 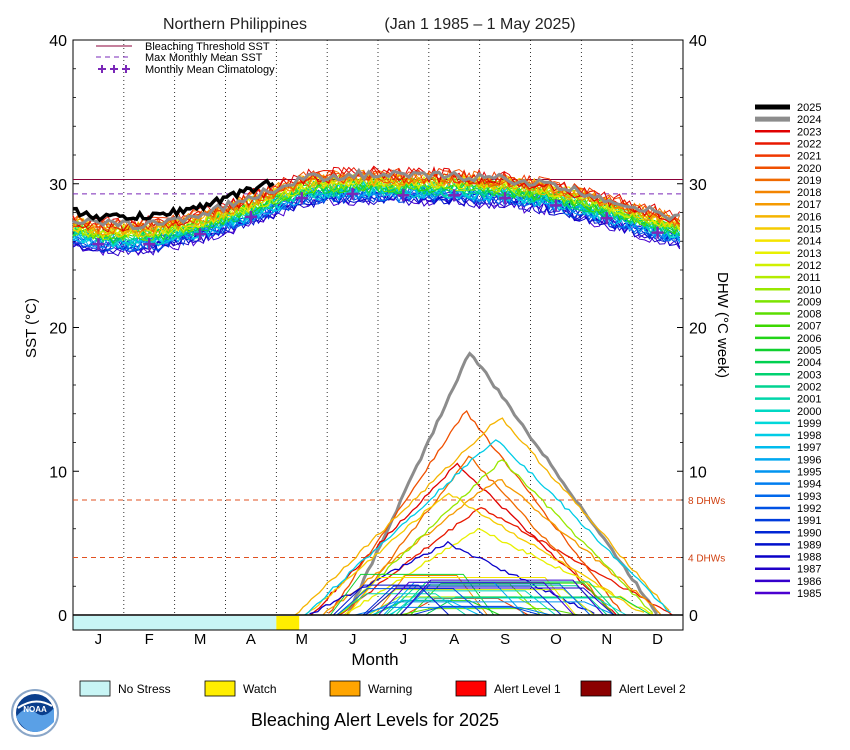 I want to click on dhw-line-2017, so click(x=491, y=547).